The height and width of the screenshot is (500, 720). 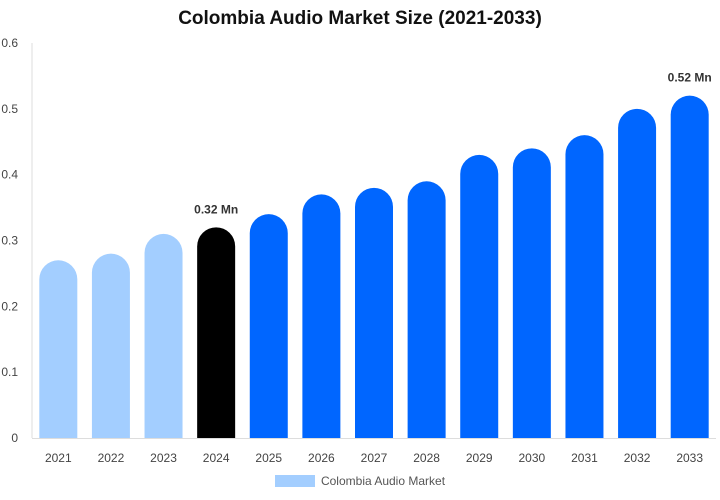 What do you see at coordinates (9, 372) in the screenshot?
I see `y-tick-label: 0.1` at bounding box center [9, 372].